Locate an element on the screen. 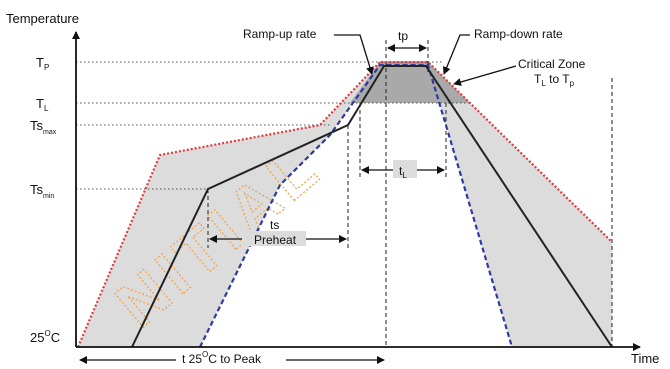  preheat-label: Preheat is located at coordinates (275, 240).